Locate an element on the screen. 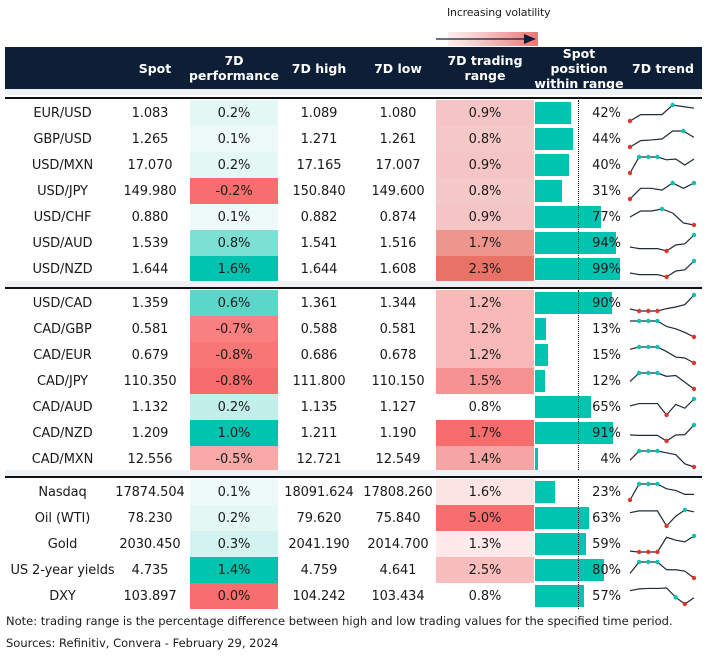 The width and height of the screenshot is (707, 658). trading-range-value: 2.5% is located at coordinates (485, 570).